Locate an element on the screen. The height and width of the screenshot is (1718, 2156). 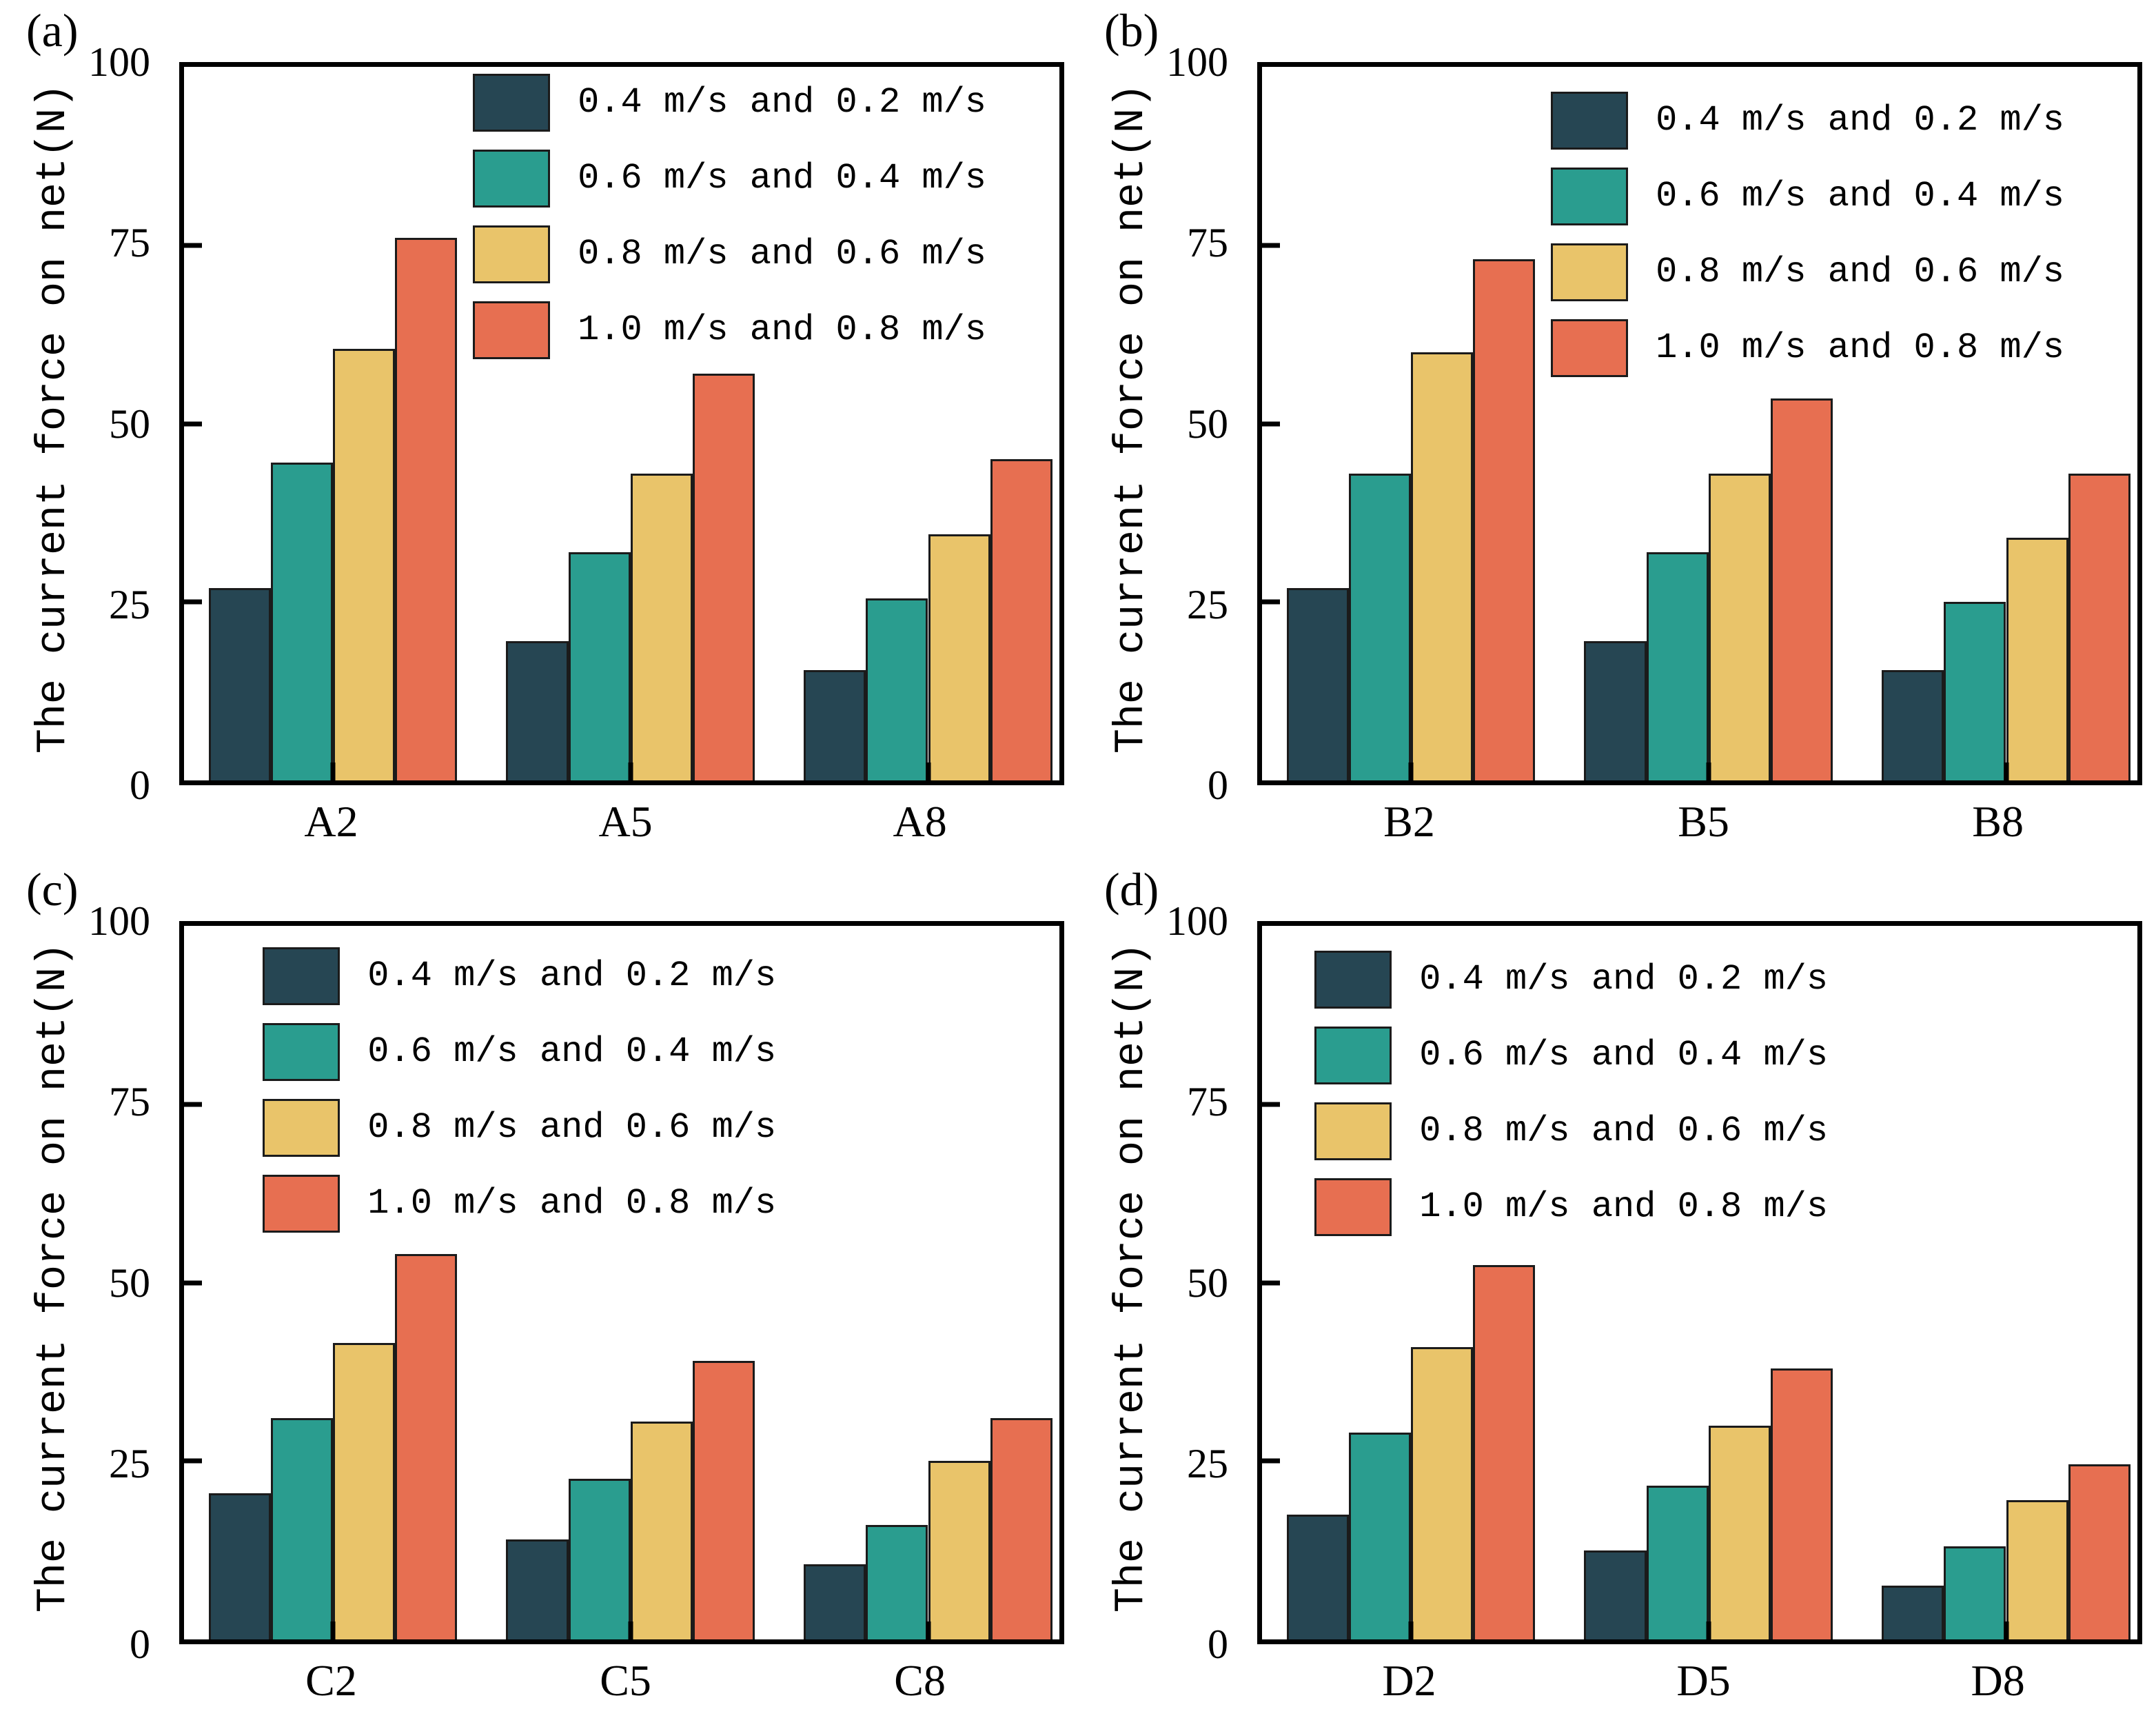
bar-D2-series2 is located at coordinates (1379, 1535).